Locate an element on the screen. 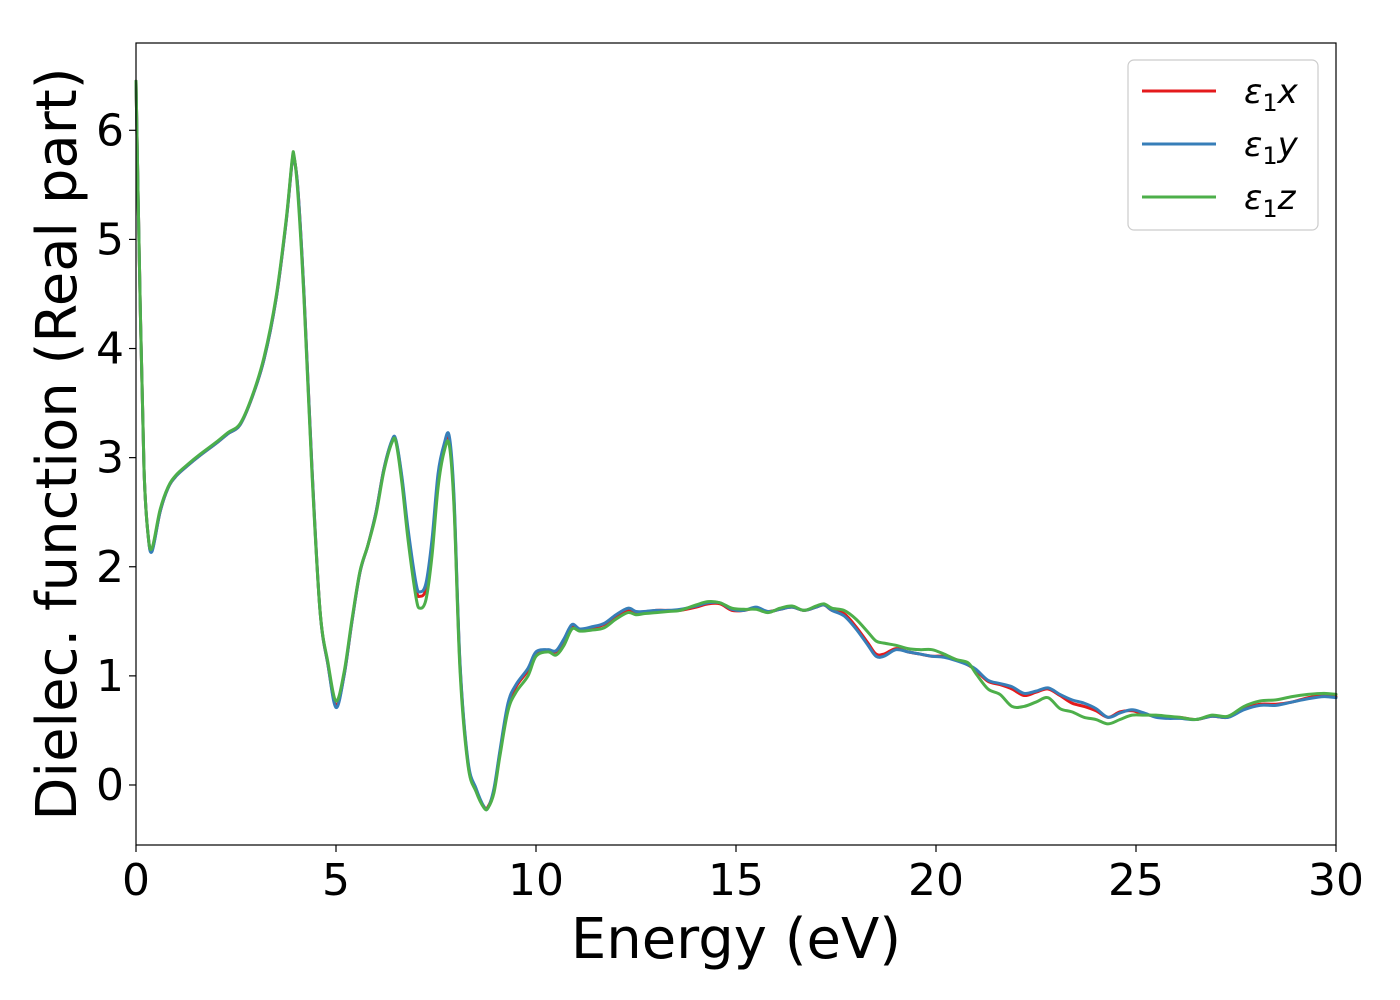 Image resolution: width=1400 pixels, height=1000 pixels. legend-label-z: ε1z is located at coordinates (1270, 200).